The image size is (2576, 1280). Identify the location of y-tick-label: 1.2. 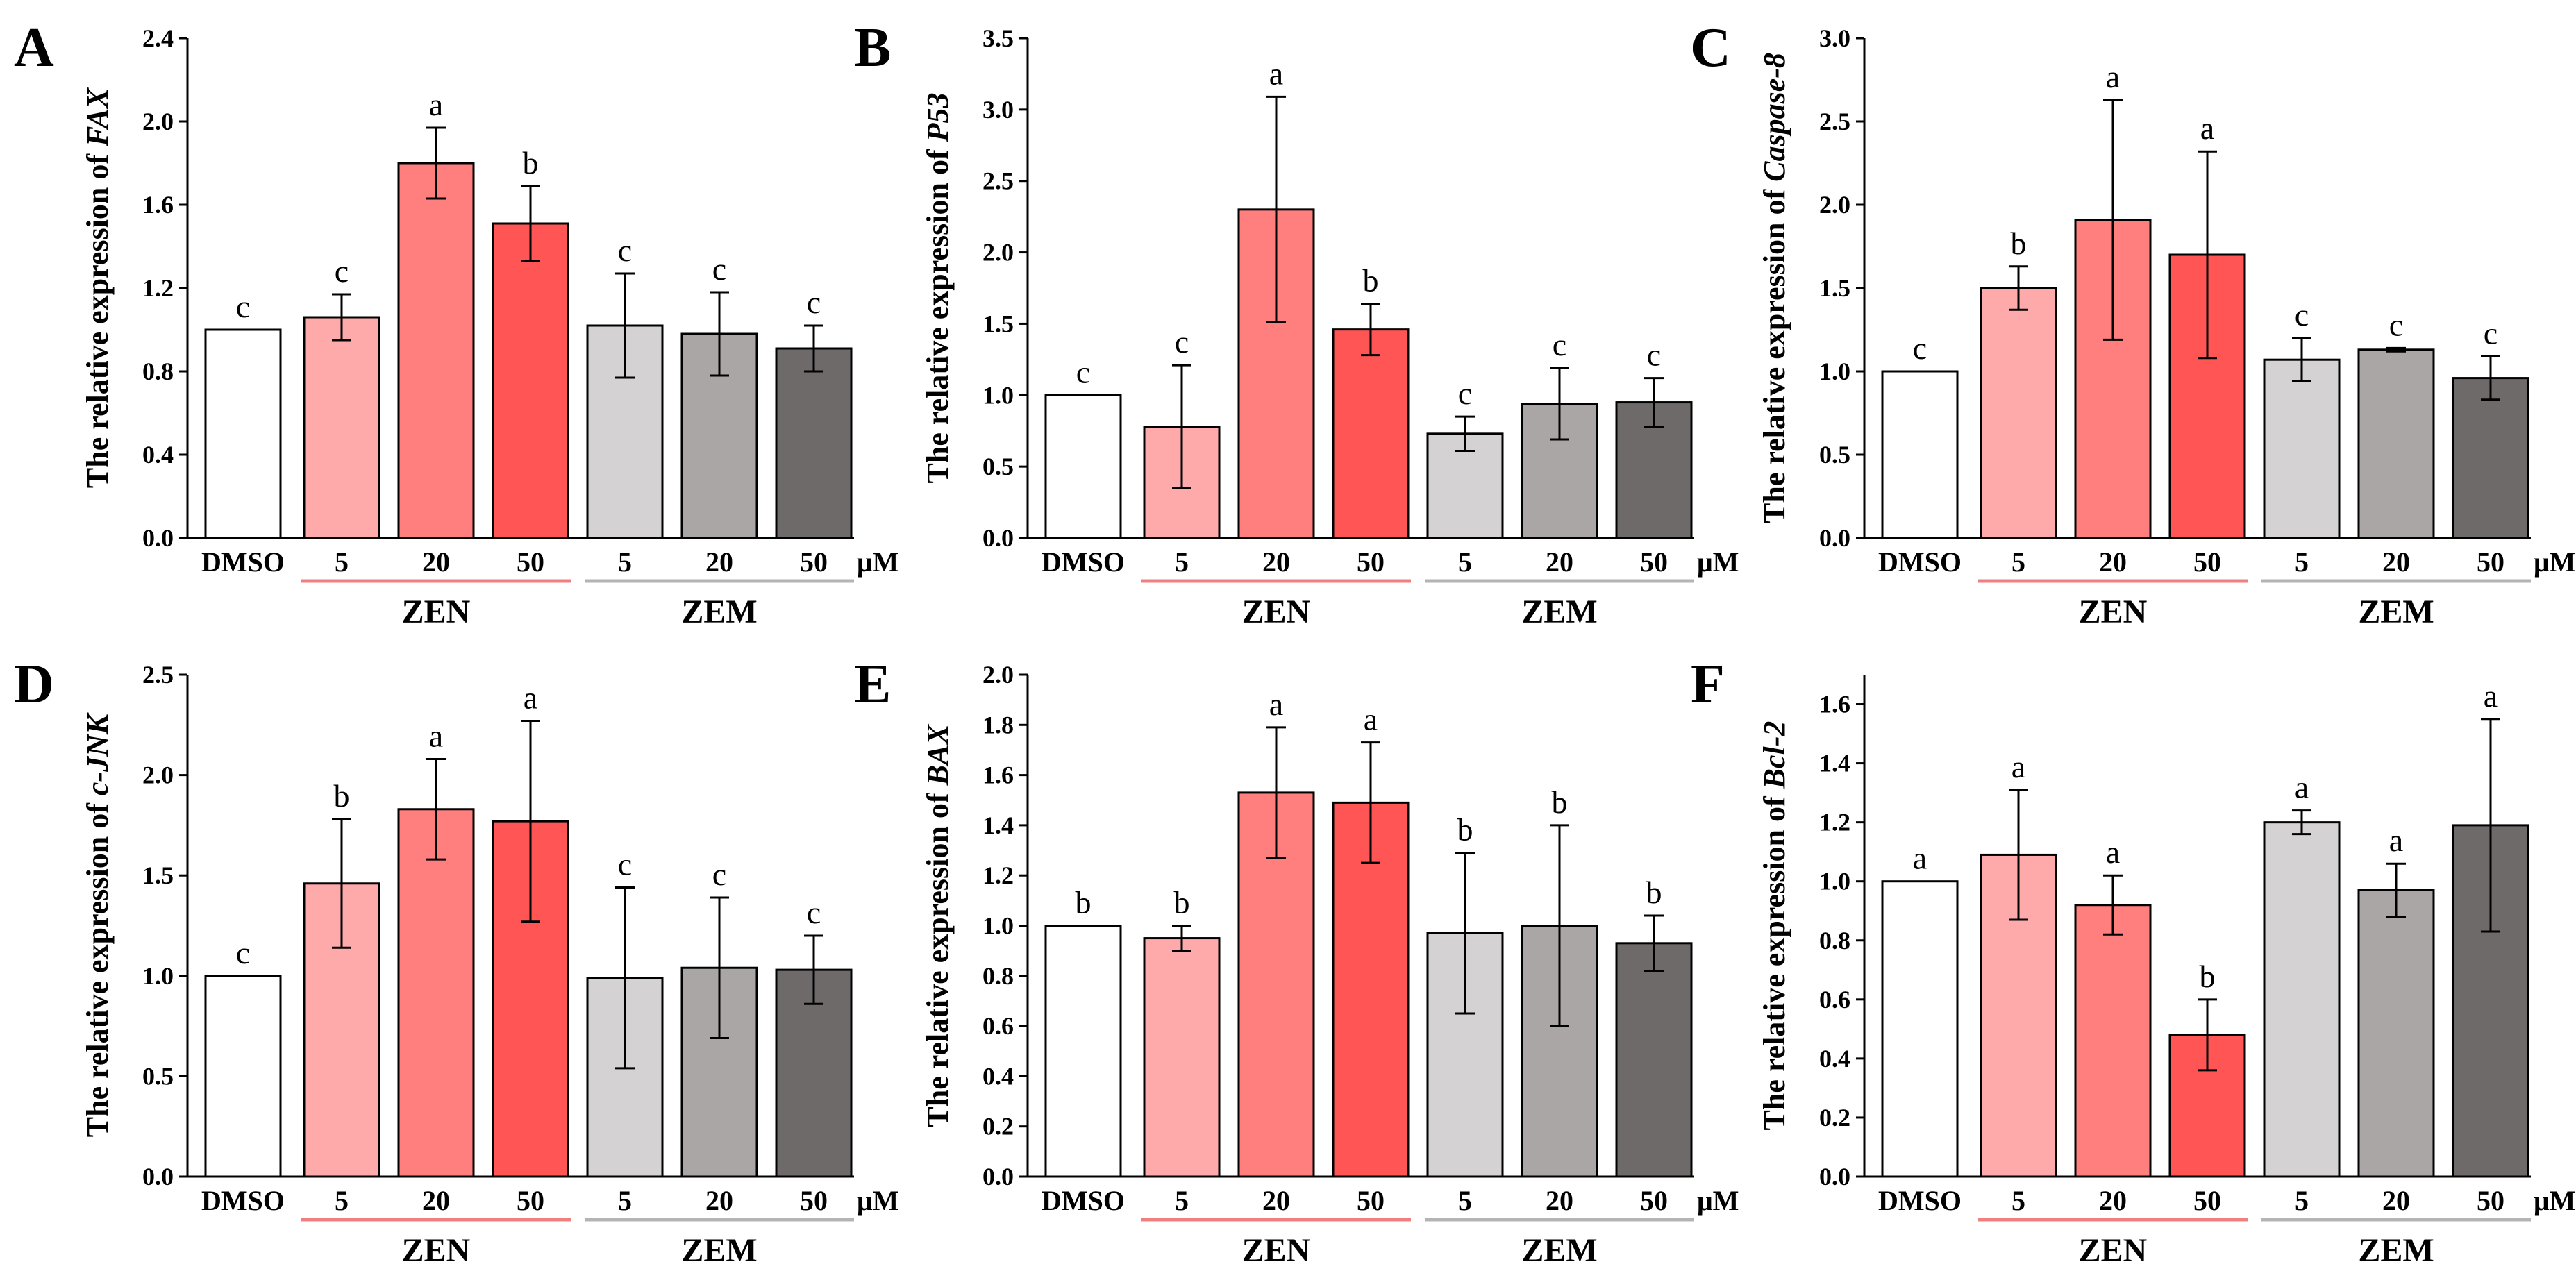
(158, 288).